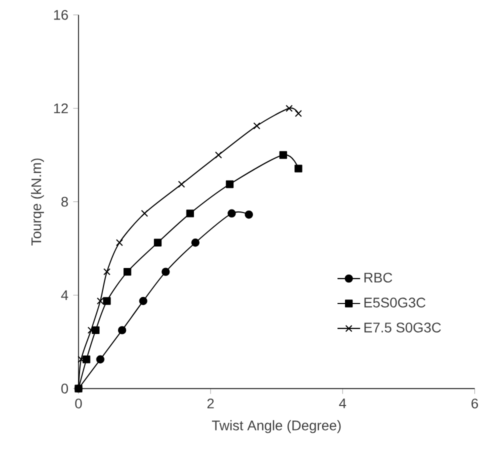 The image size is (483, 456). What do you see at coordinates (475, 403) in the screenshot?
I see `x-tick-label: 6` at bounding box center [475, 403].